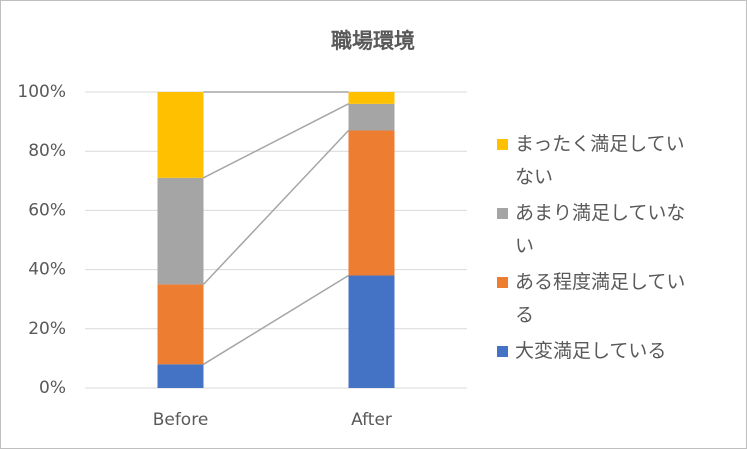 This screenshot has width=747, height=449. I want to click on legend-entry: ある程度満足している, so click(597, 299).